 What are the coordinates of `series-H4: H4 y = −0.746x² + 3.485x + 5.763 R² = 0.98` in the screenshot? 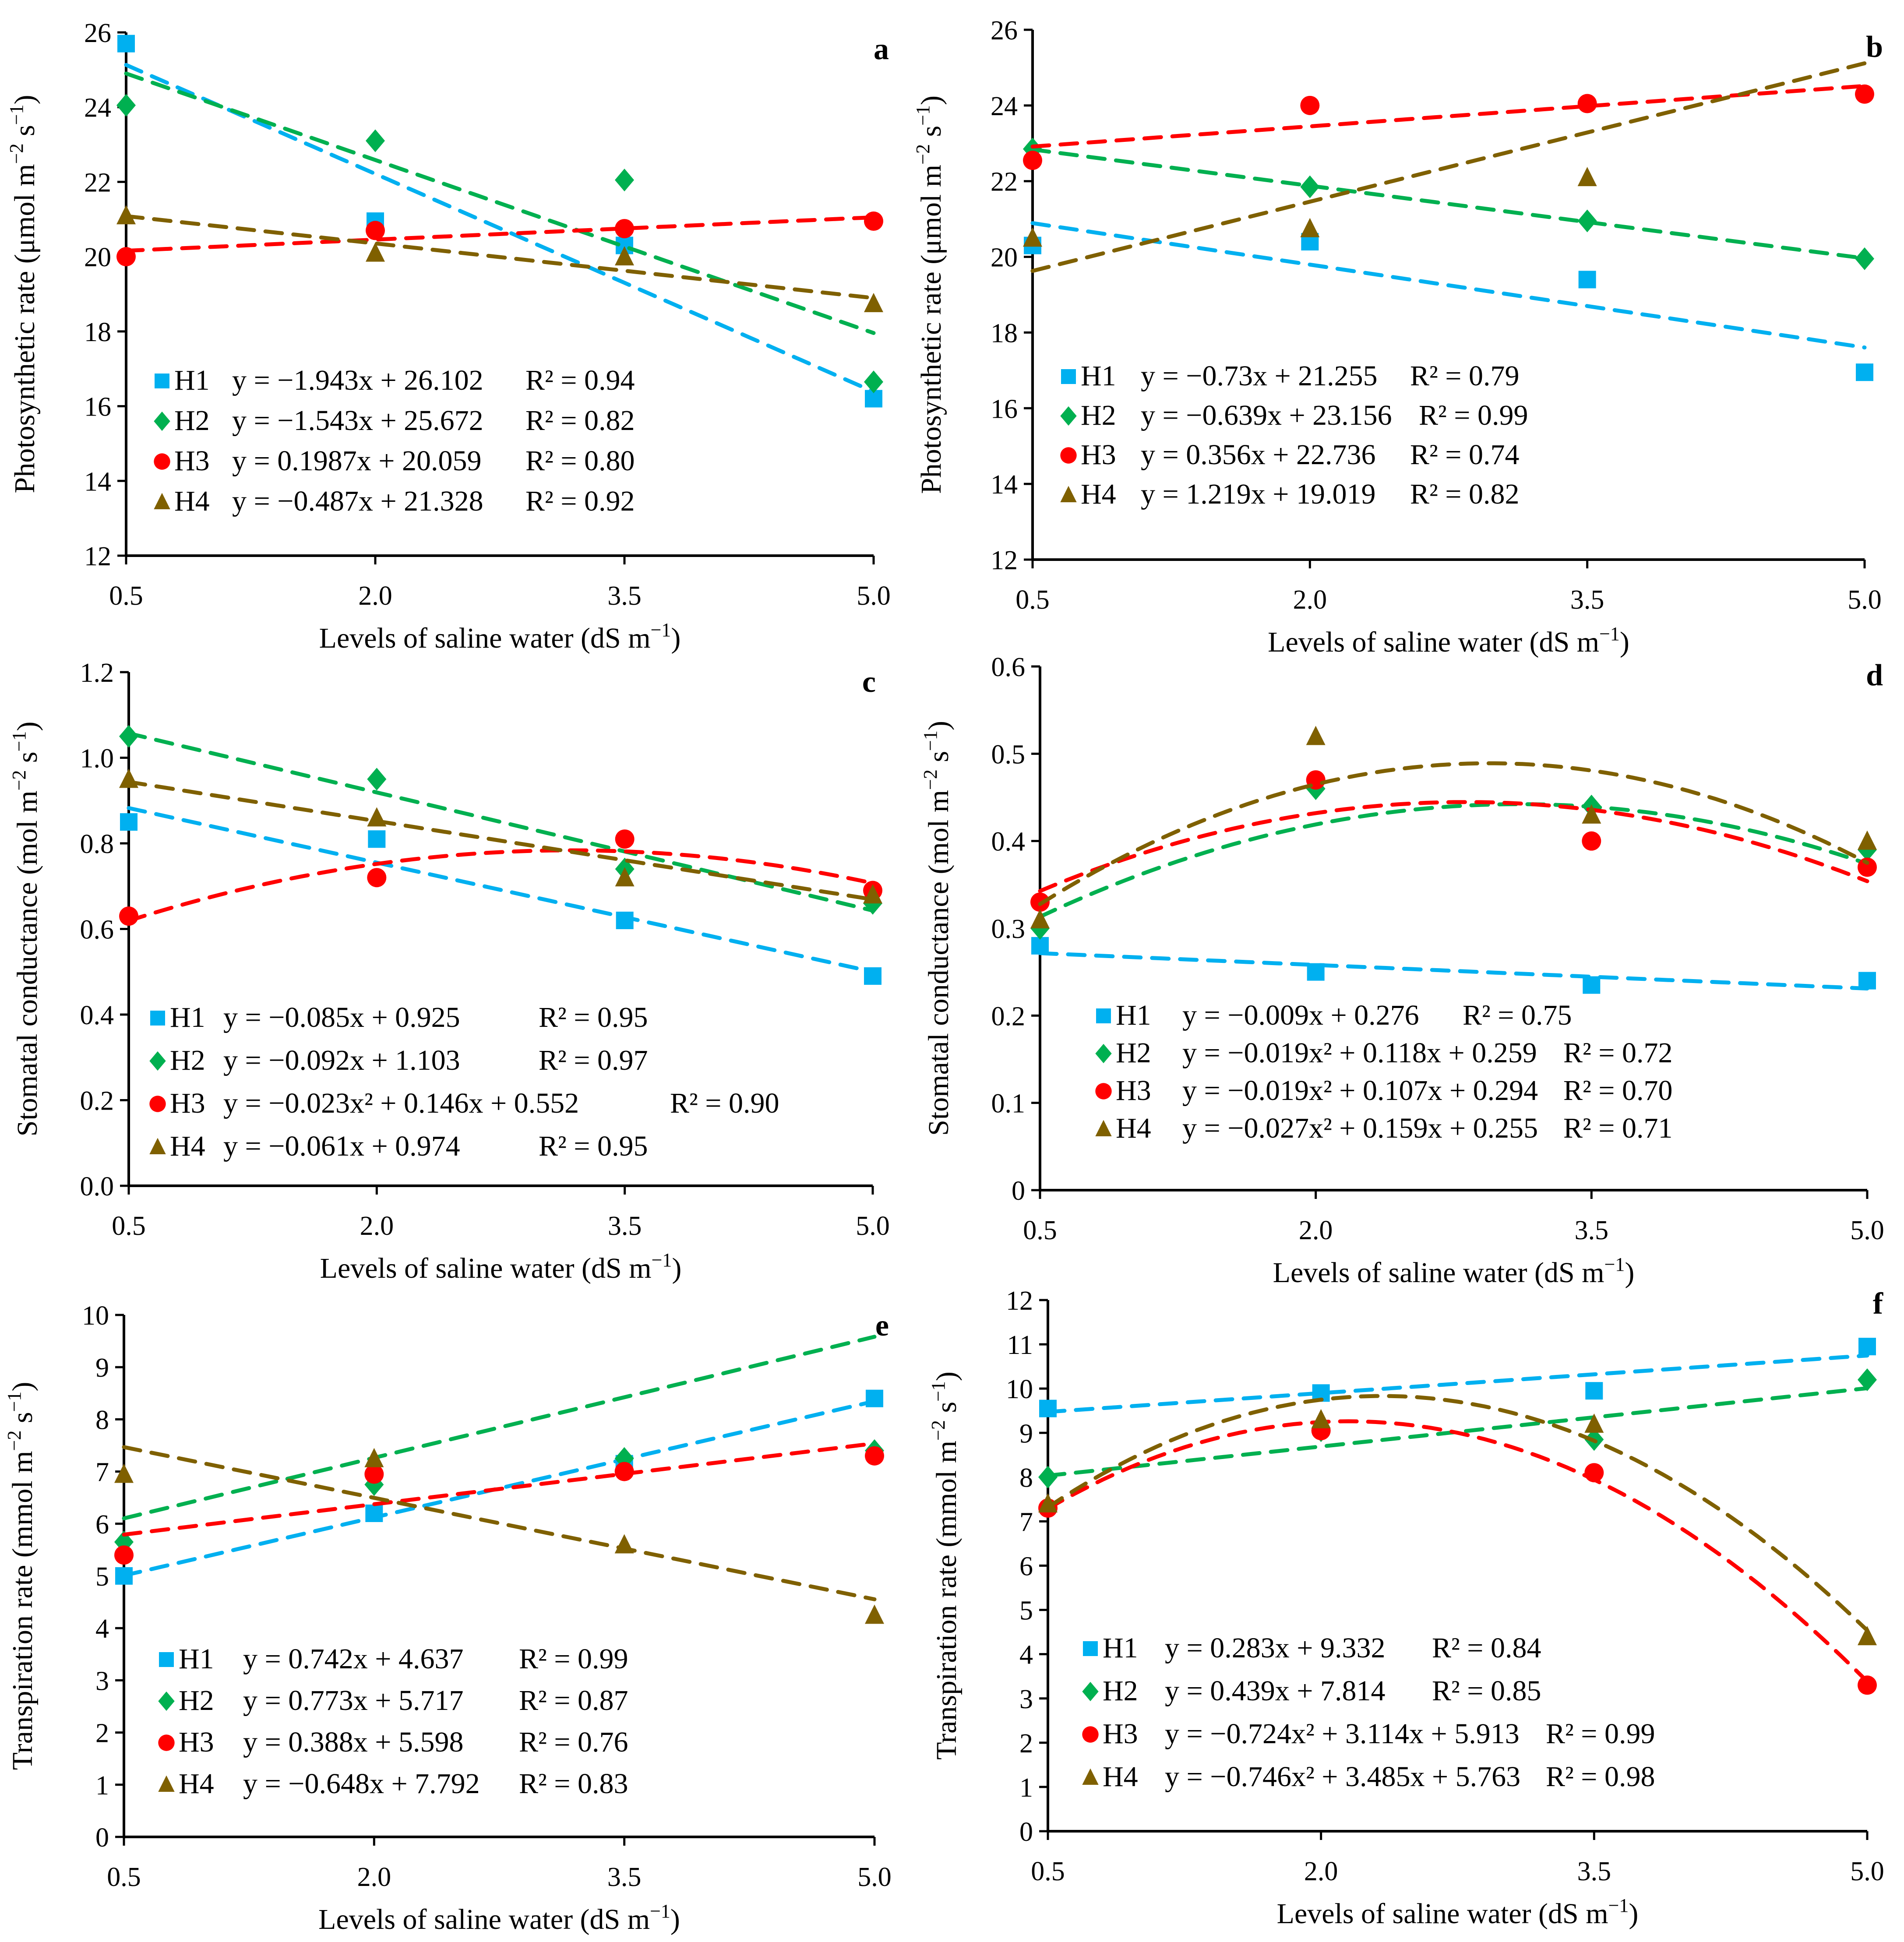 It's located at (1457, 1593).